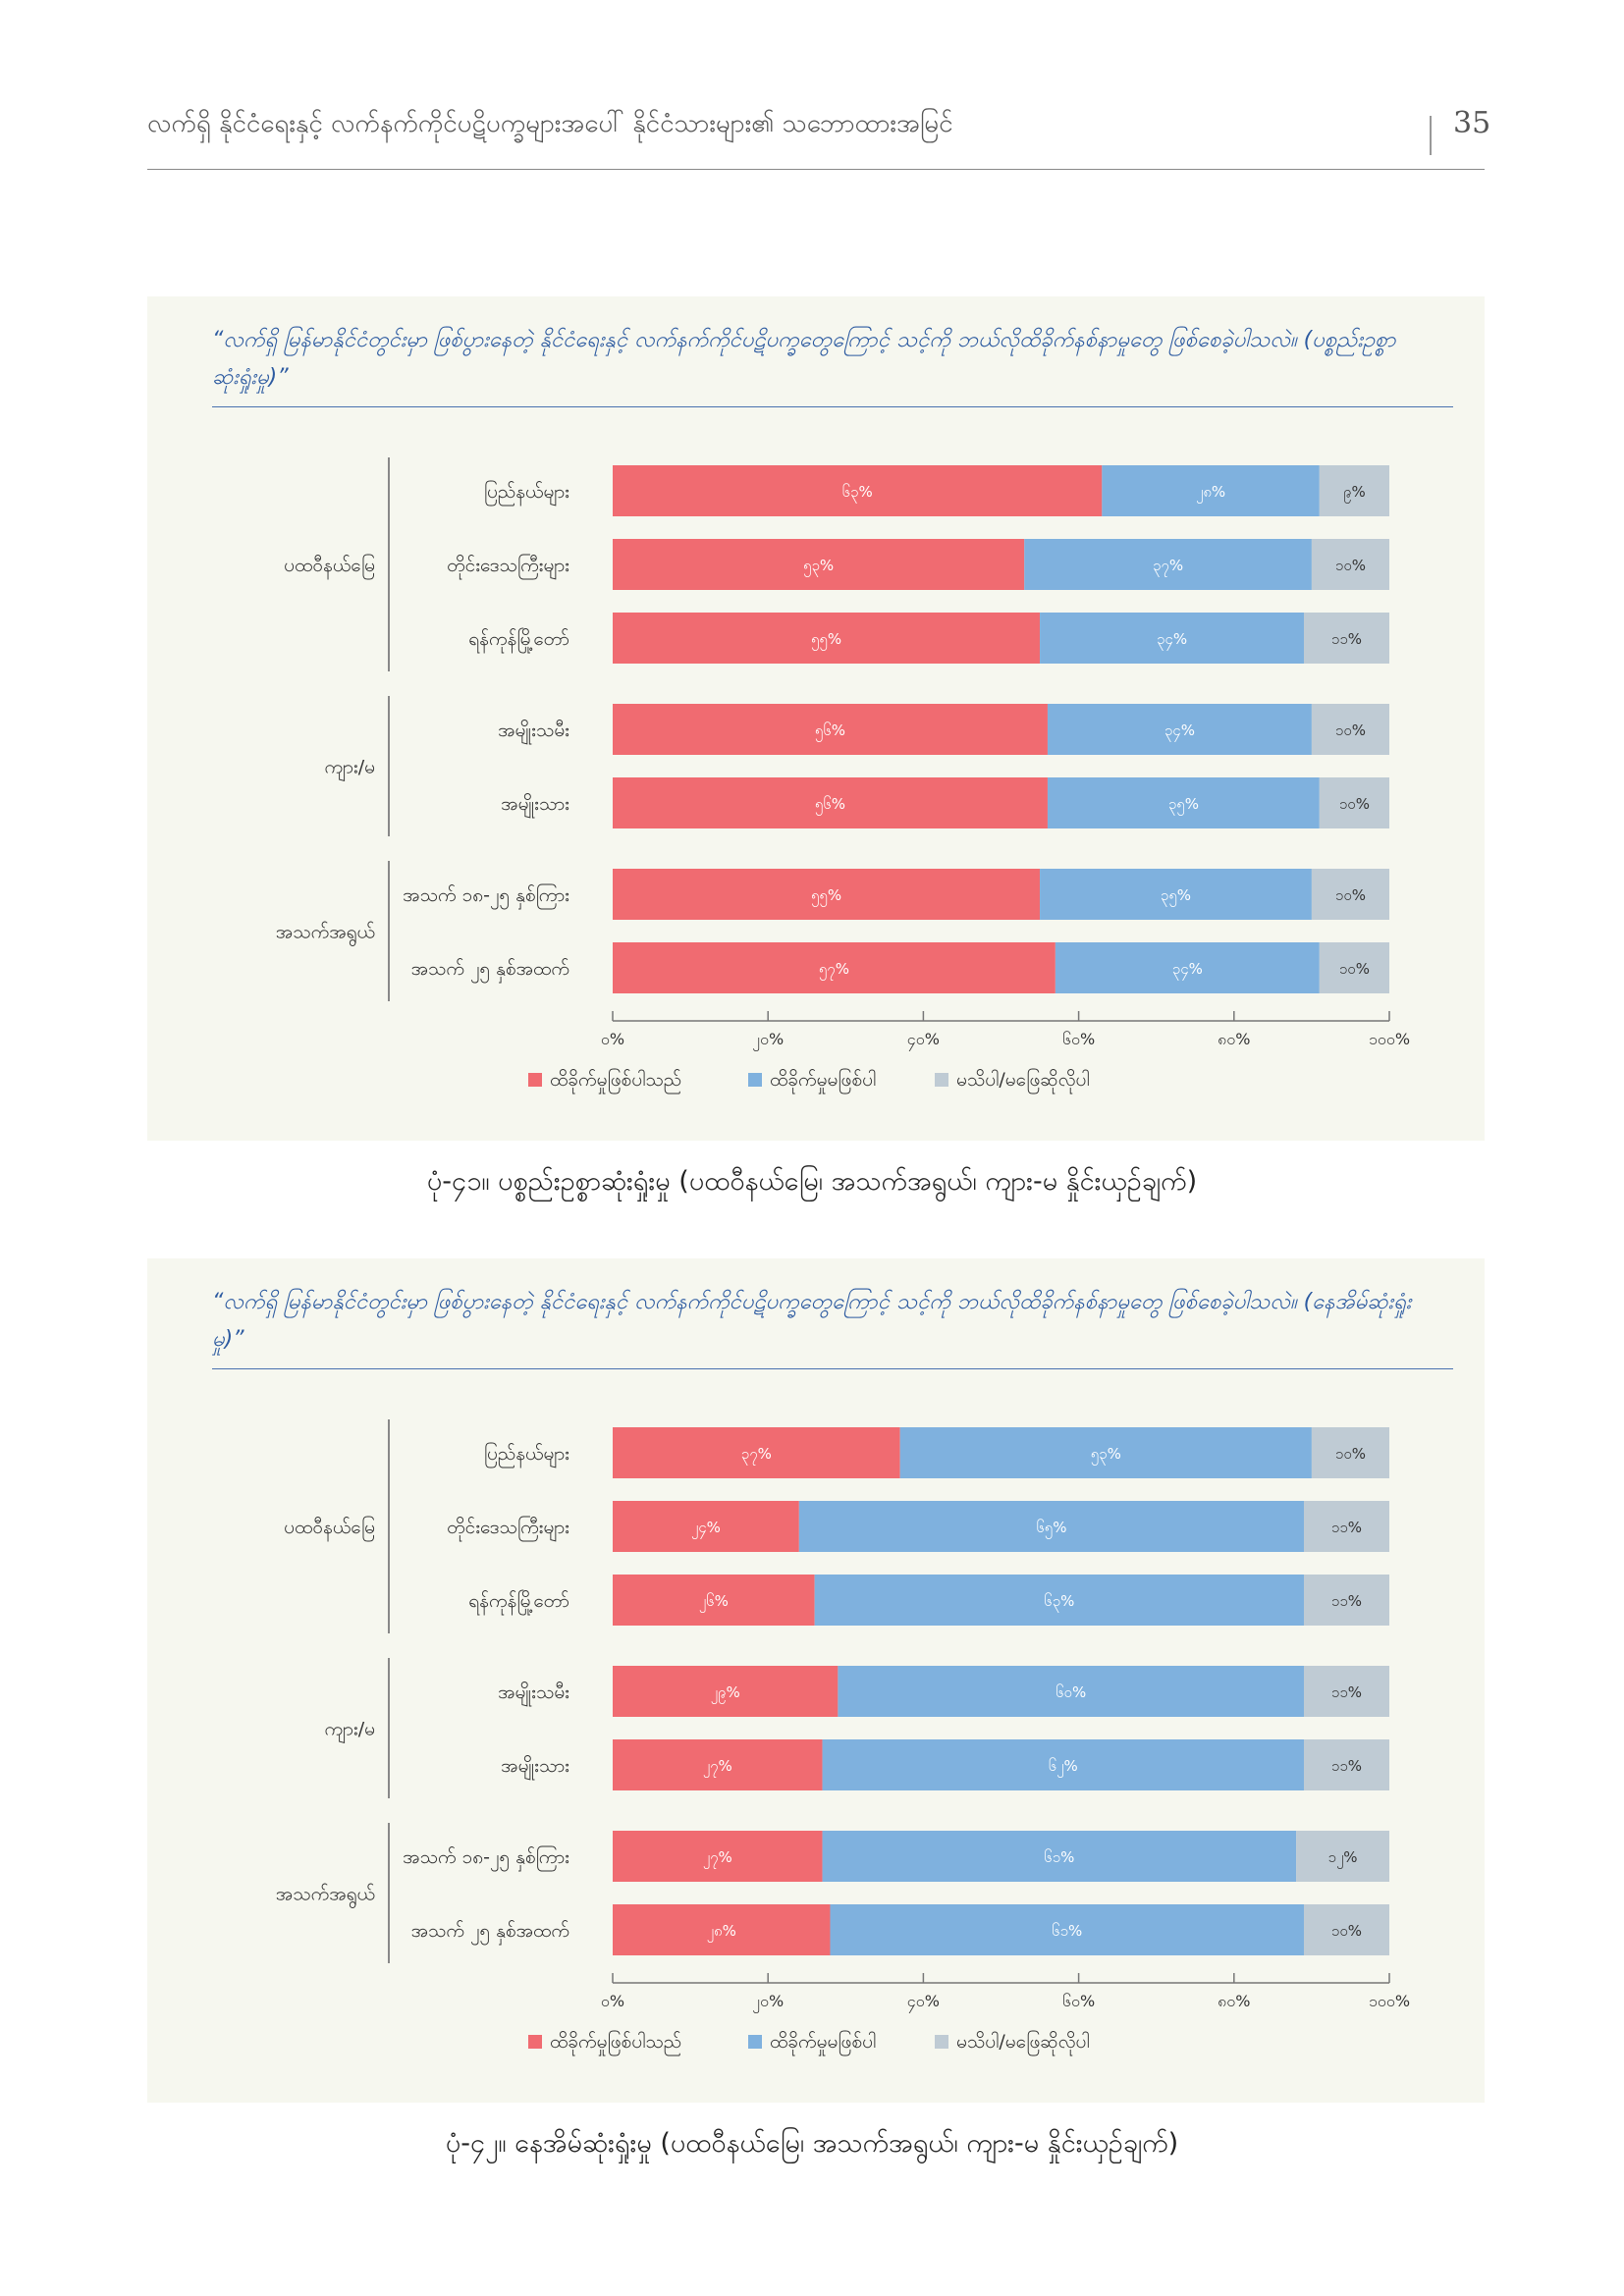 The height and width of the screenshot is (2296, 1624). Describe the element at coordinates (535, 805) in the screenshot. I see `category-label: အမျိုးသား` at that location.